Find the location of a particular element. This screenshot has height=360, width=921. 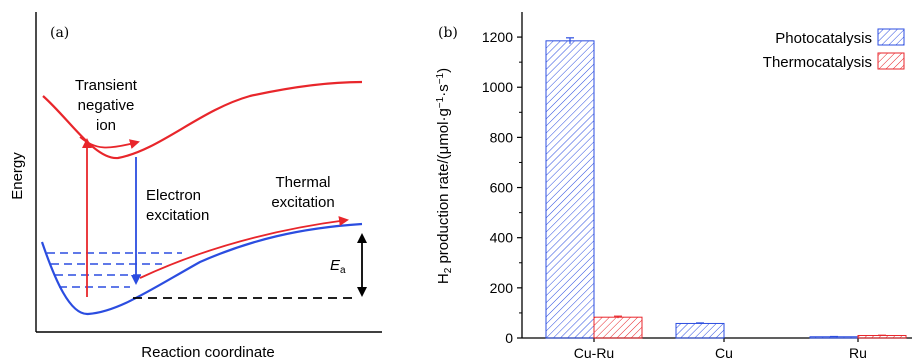

ea-label: Ea is located at coordinates (338, 266).